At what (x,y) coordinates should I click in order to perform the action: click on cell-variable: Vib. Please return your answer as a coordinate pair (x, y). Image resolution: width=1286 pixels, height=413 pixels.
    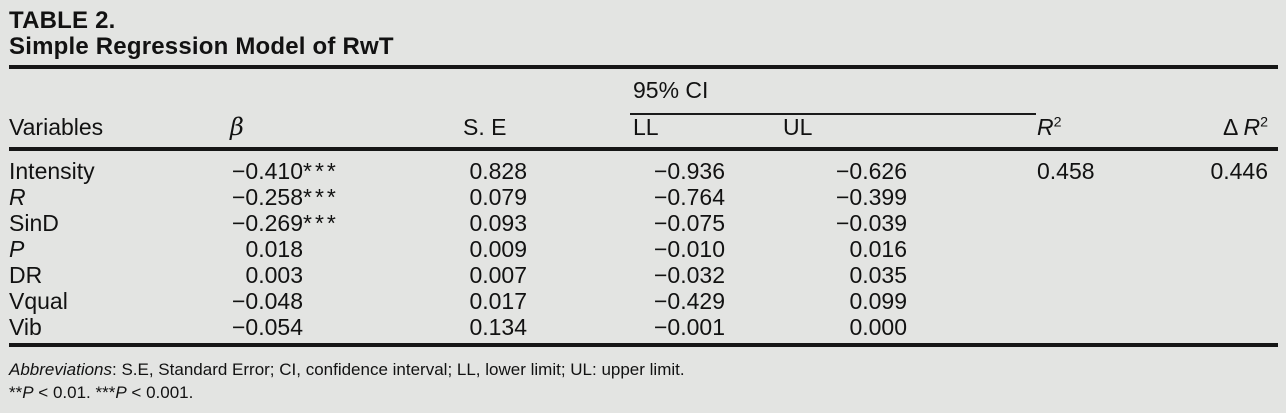
    Looking at the image, I should click on (25, 327).